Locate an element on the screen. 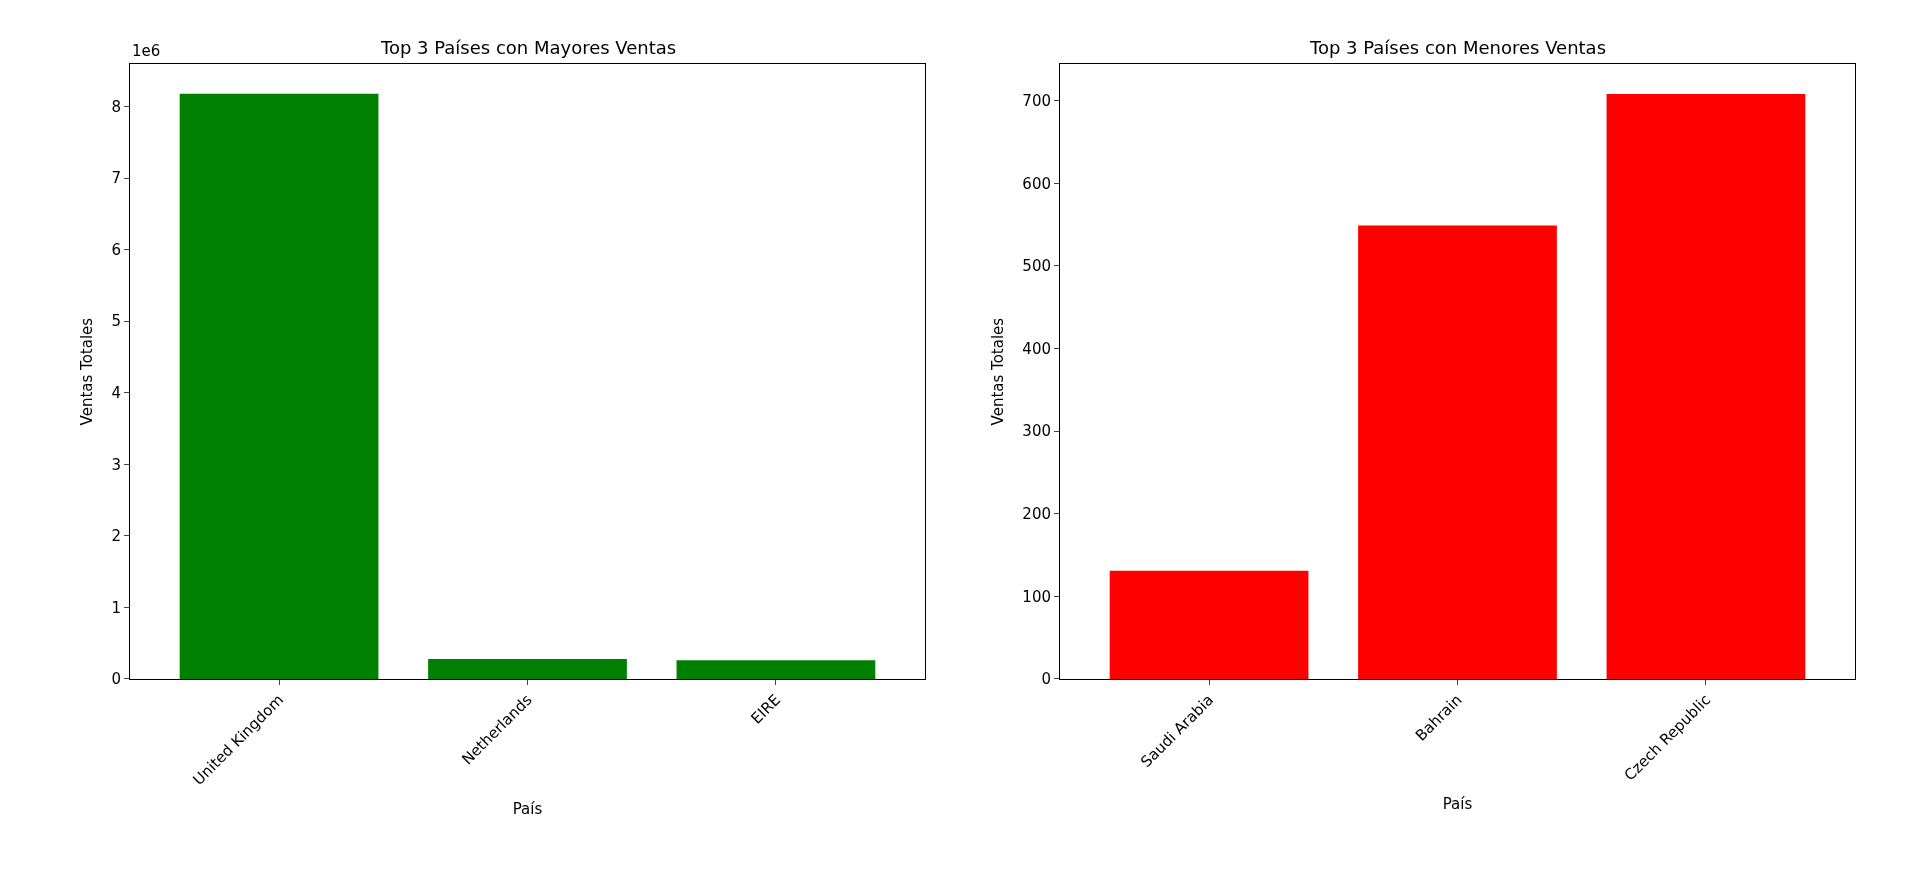 Image resolution: width=1908 pixels, height=877 pixels. y-tick-label: 400 is located at coordinates (1036, 348).